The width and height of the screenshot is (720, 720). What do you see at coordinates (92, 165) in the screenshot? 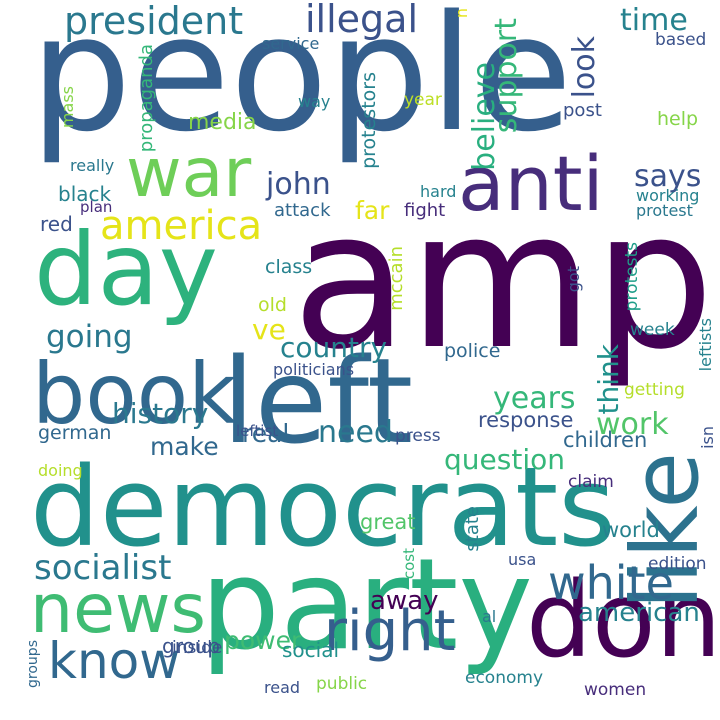
I see `word-really: really` at bounding box center [92, 165].